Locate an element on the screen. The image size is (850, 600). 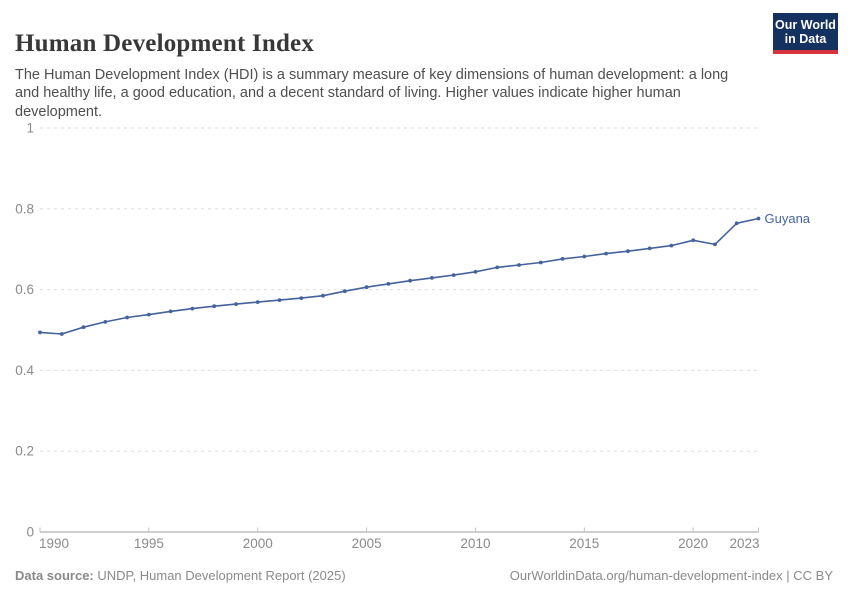
owid-logo-box: Our World in Data is located at coordinates (805, 31).